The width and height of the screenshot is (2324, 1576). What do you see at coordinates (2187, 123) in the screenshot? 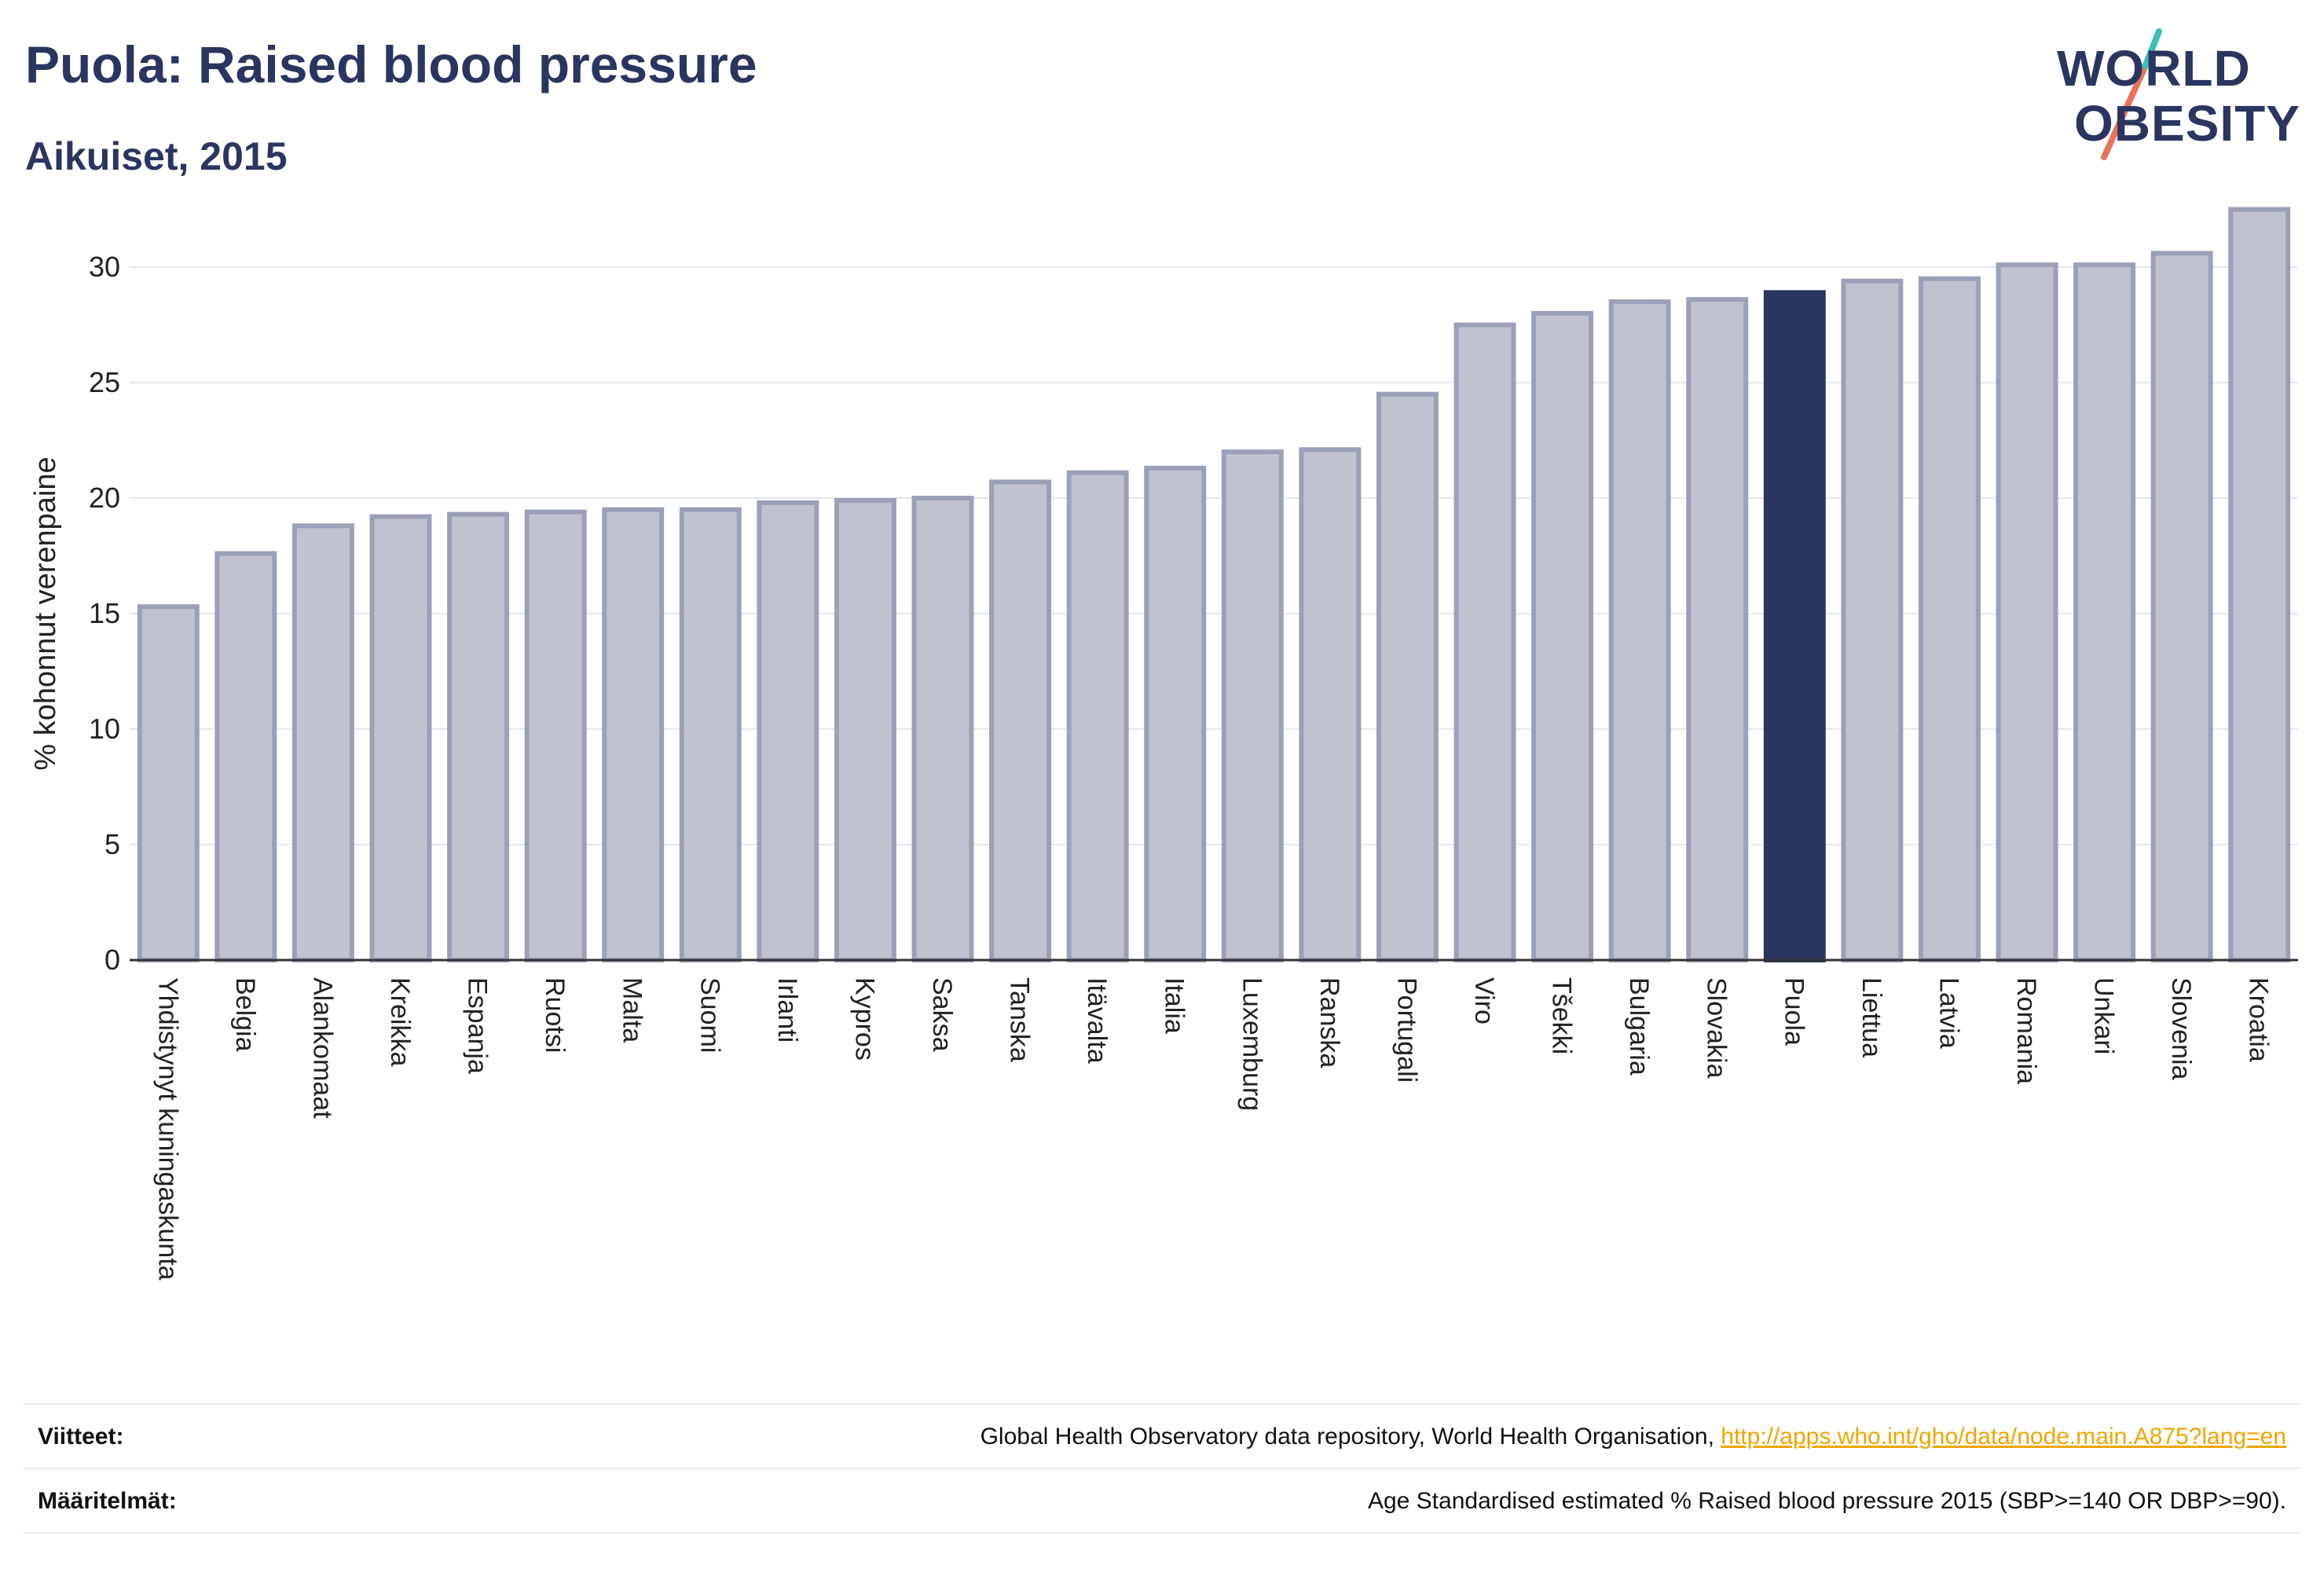
I see `logo-text-obesity: OBESITY` at bounding box center [2187, 123].